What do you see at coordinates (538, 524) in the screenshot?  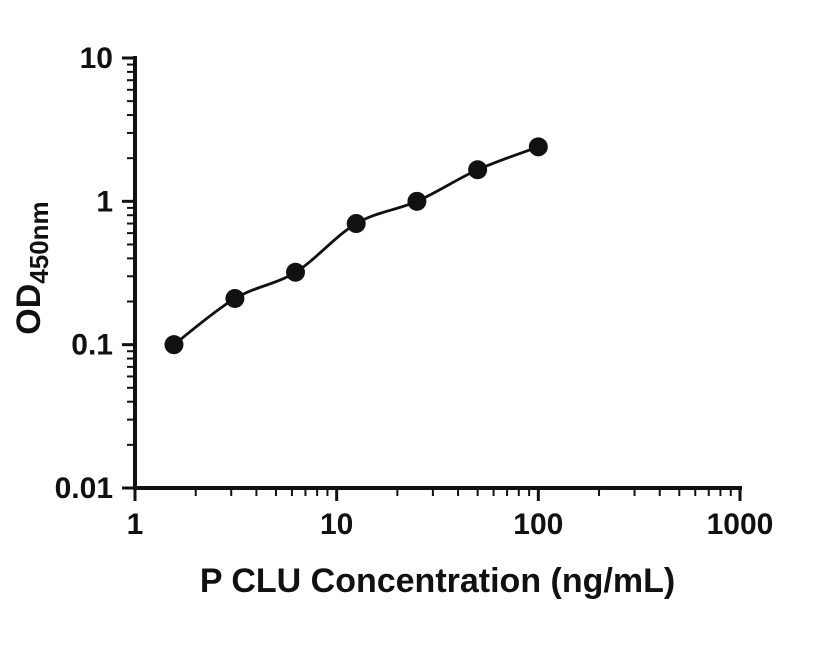 I see `x-tick-label: 100` at bounding box center [538, 524].